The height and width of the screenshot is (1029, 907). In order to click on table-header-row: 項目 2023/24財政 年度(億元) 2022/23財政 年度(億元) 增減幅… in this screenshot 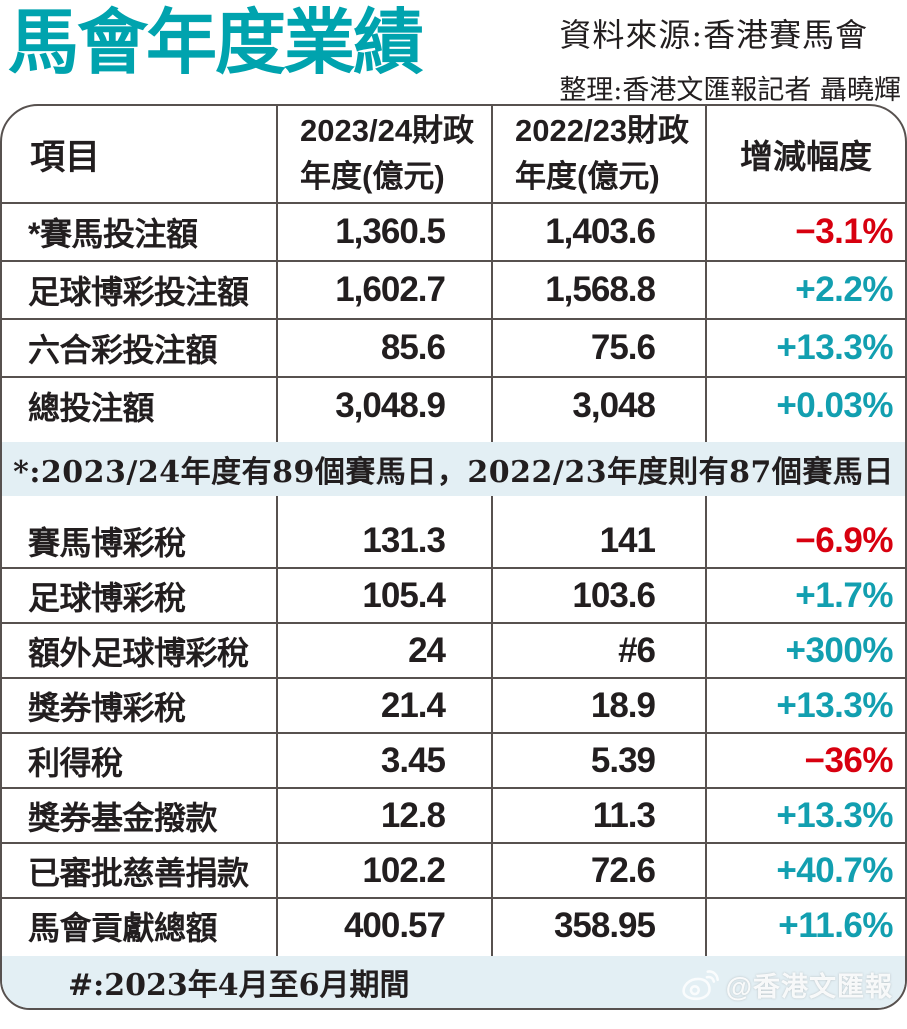, I will do `click(453, 155)`.